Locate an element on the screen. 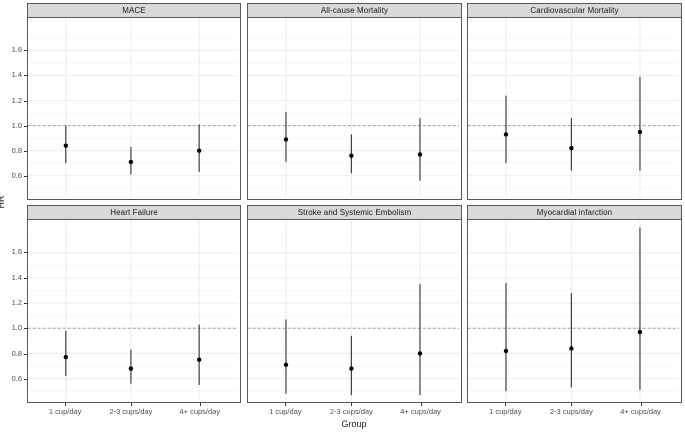  facet-title: Cardiovascular Mortality is located at coordinates (574, 10).